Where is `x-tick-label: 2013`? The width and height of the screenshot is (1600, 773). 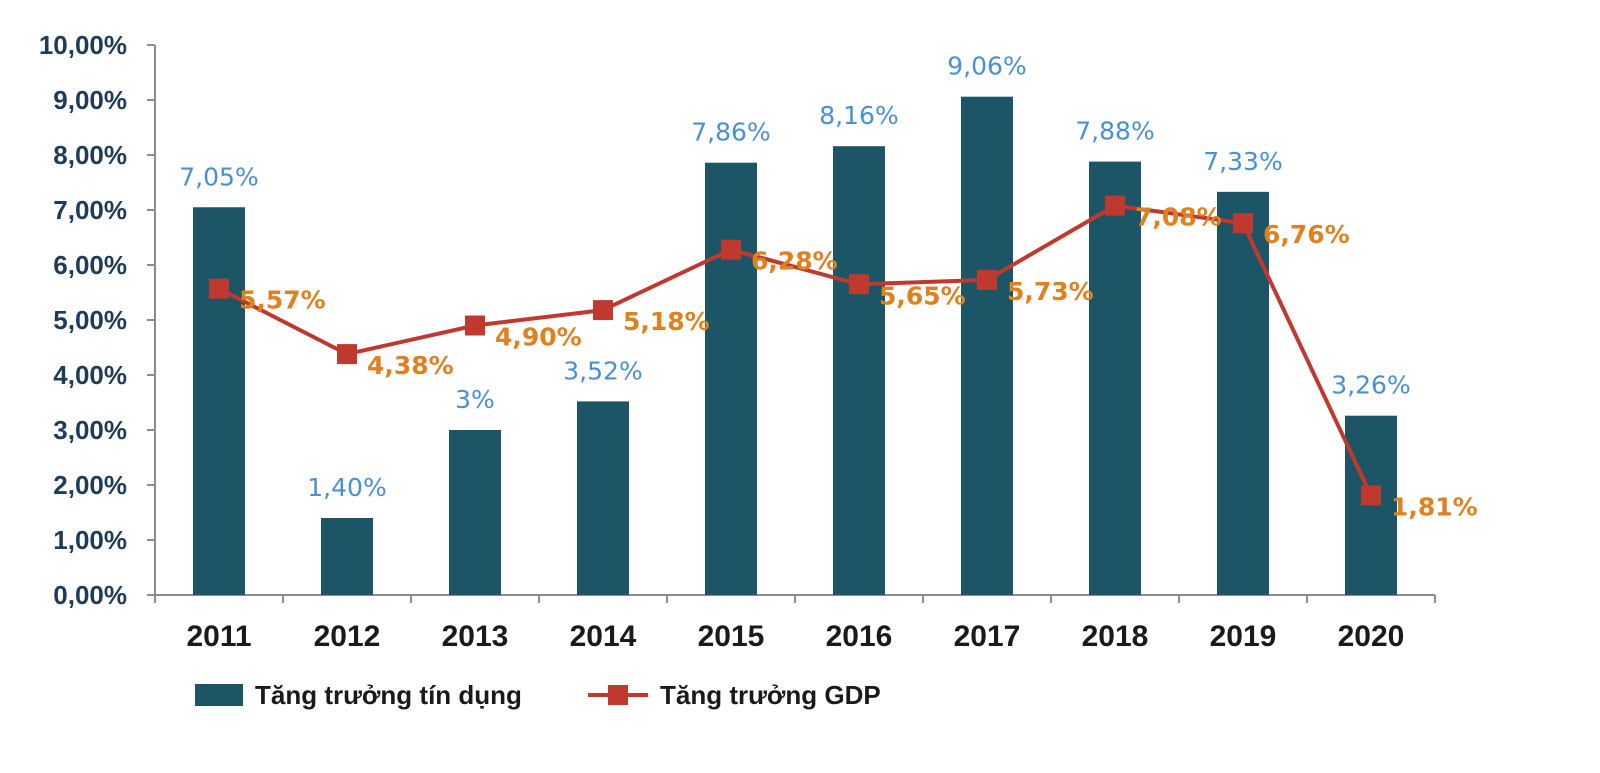 x-tick-label: 2013 is located at coordinates (475, 636).